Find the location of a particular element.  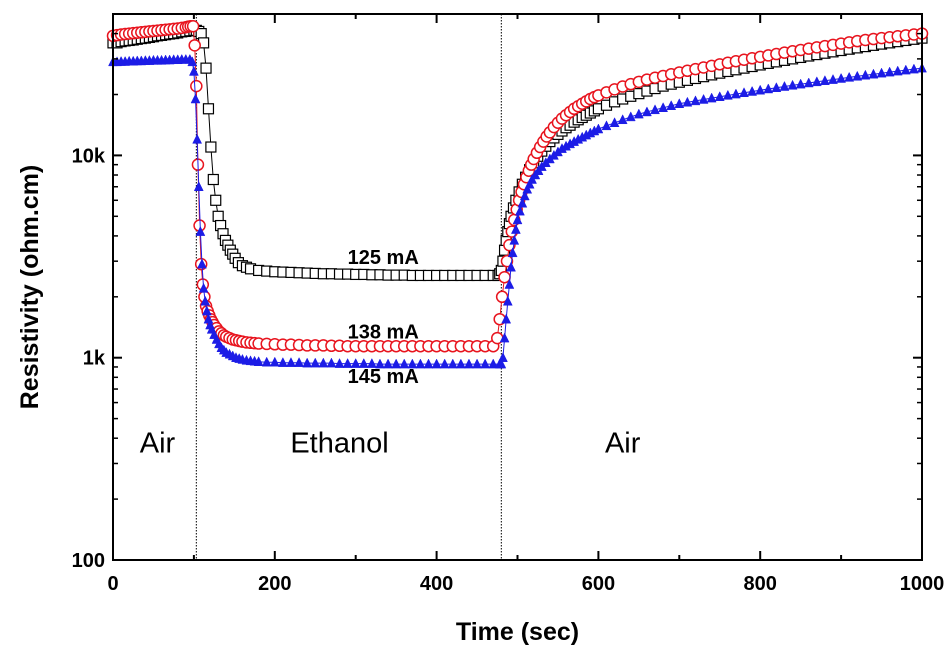

x-tick-label: 0 is located at coordinates (112, 584).